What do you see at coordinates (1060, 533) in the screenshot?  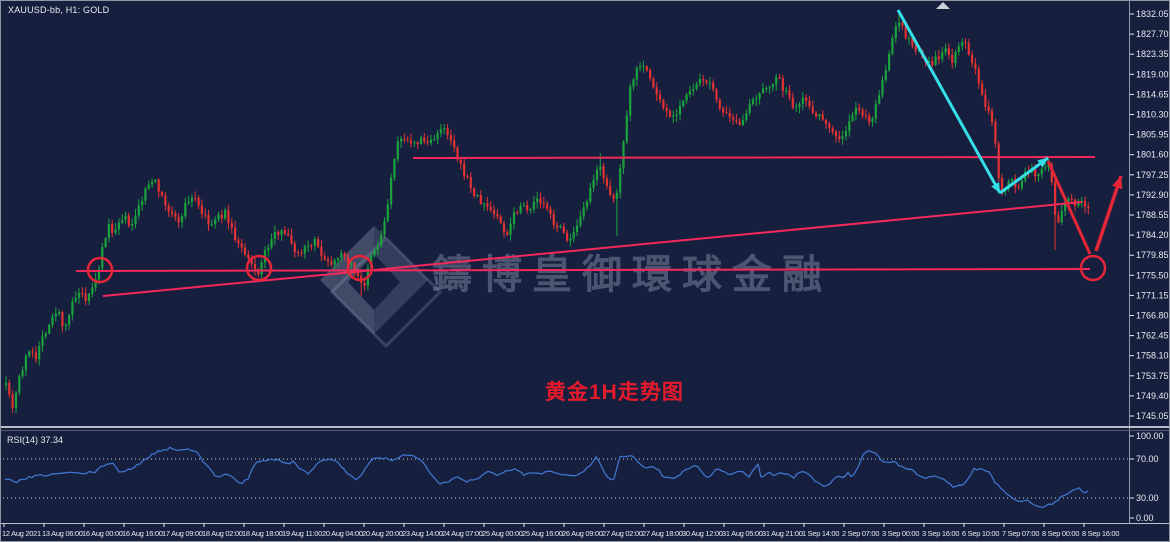 I see `svg-text: 8 Sep 00:00` at bounding box center [1060, 533].